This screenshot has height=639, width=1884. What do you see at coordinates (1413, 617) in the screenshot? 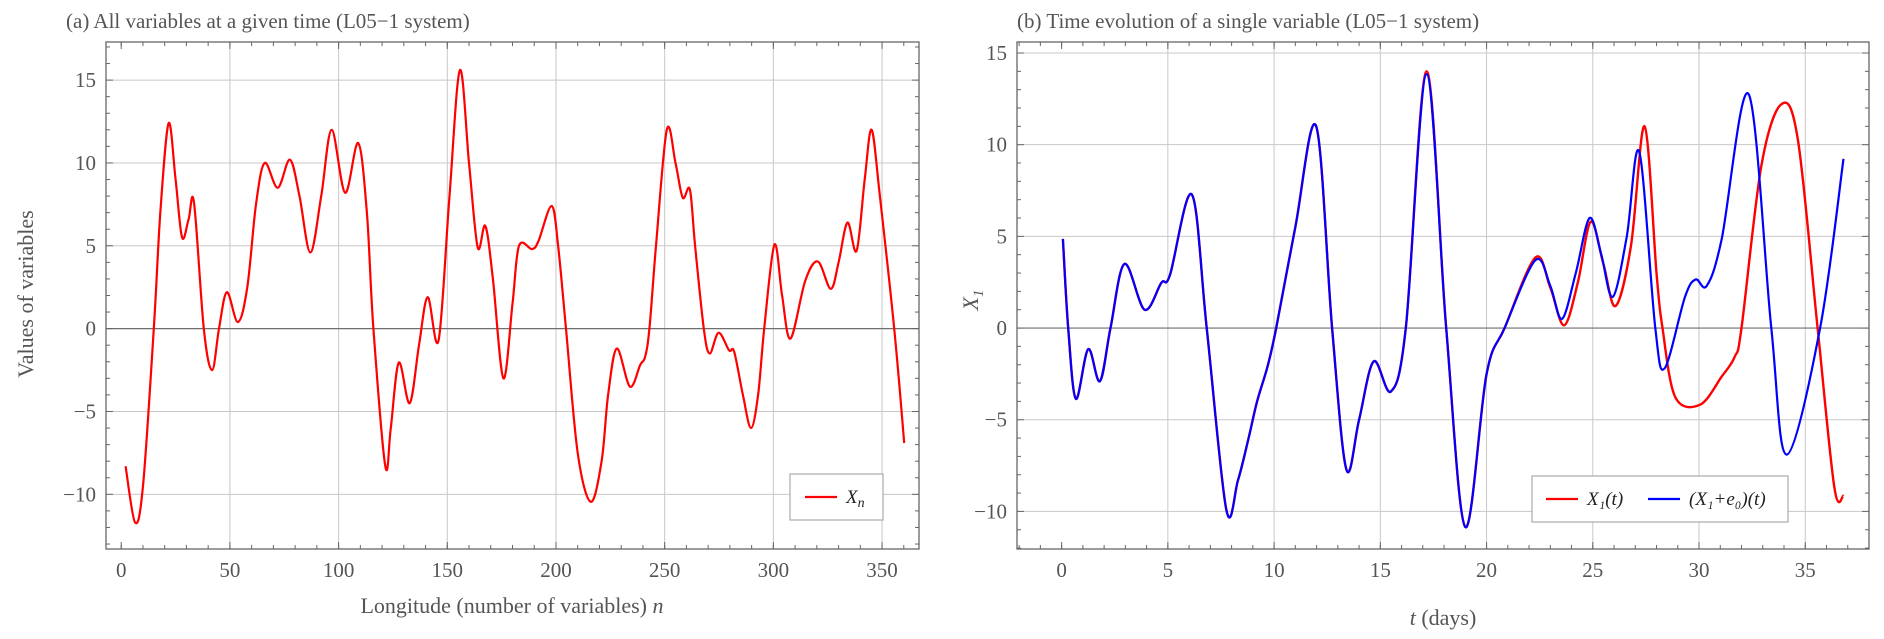
I see `panel-b-x-label-var: t` at bounding box center [1413, 617].